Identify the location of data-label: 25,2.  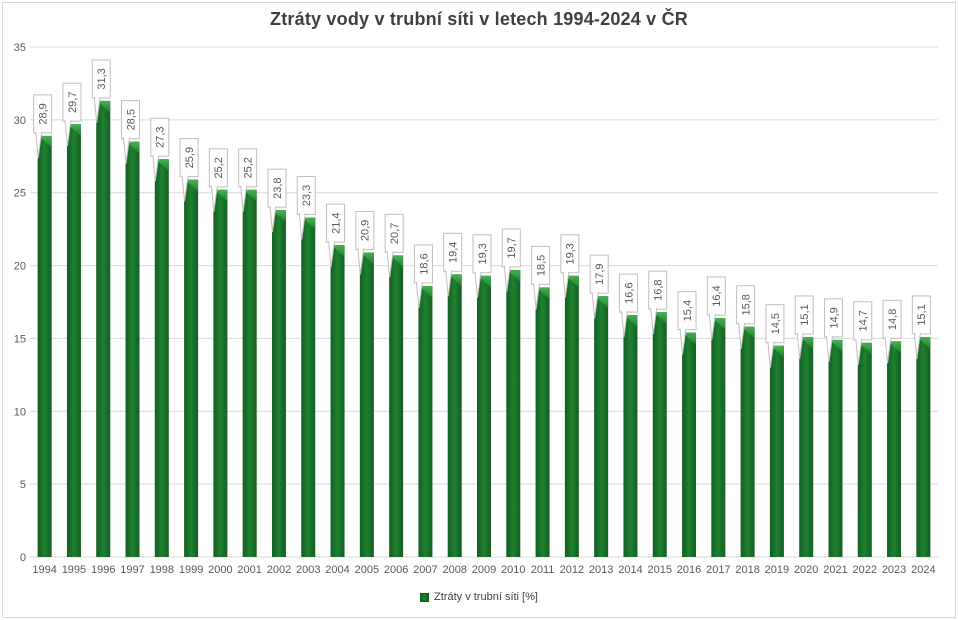
(219, 167).